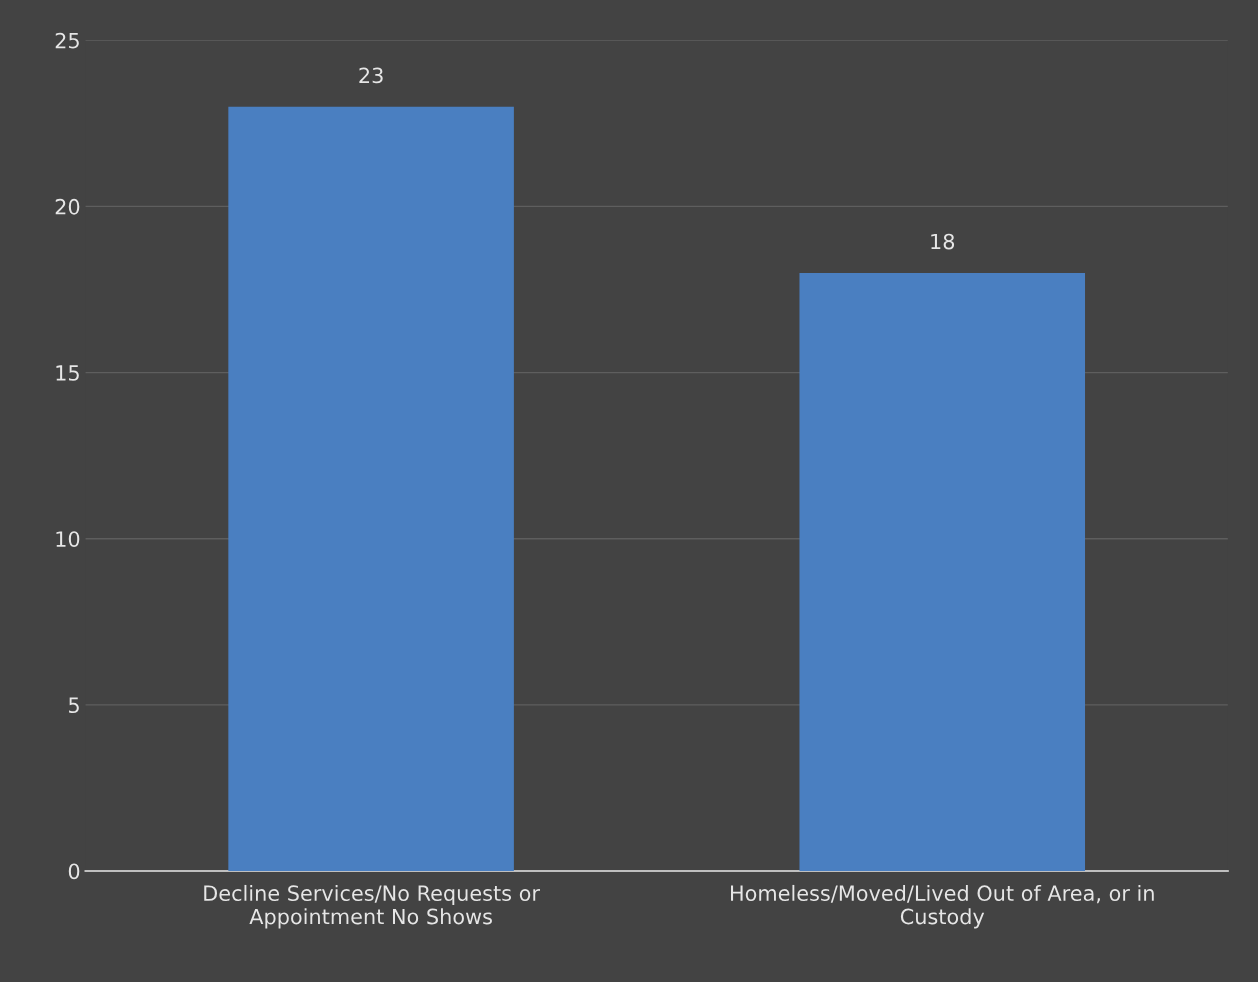 The width and height of the screenshot is (1258, 982). Describe the element at coordinates (68, 539) in the screenshot. I see `y-tick-label: 10` at that location.